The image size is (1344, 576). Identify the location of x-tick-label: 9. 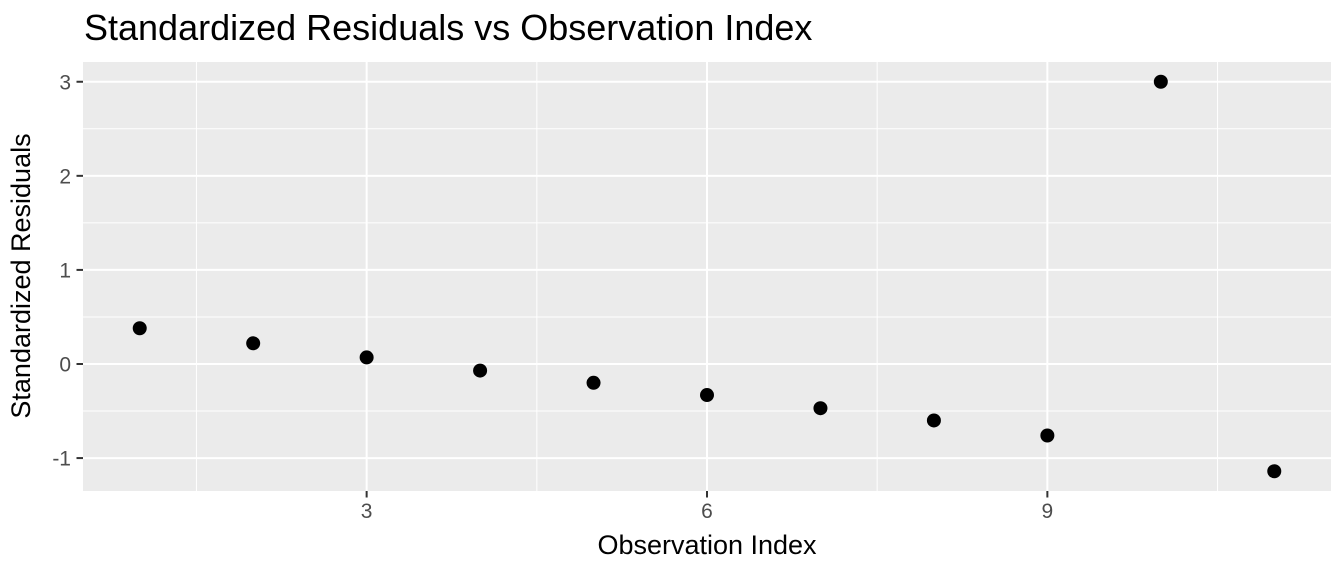
(1048, 511).